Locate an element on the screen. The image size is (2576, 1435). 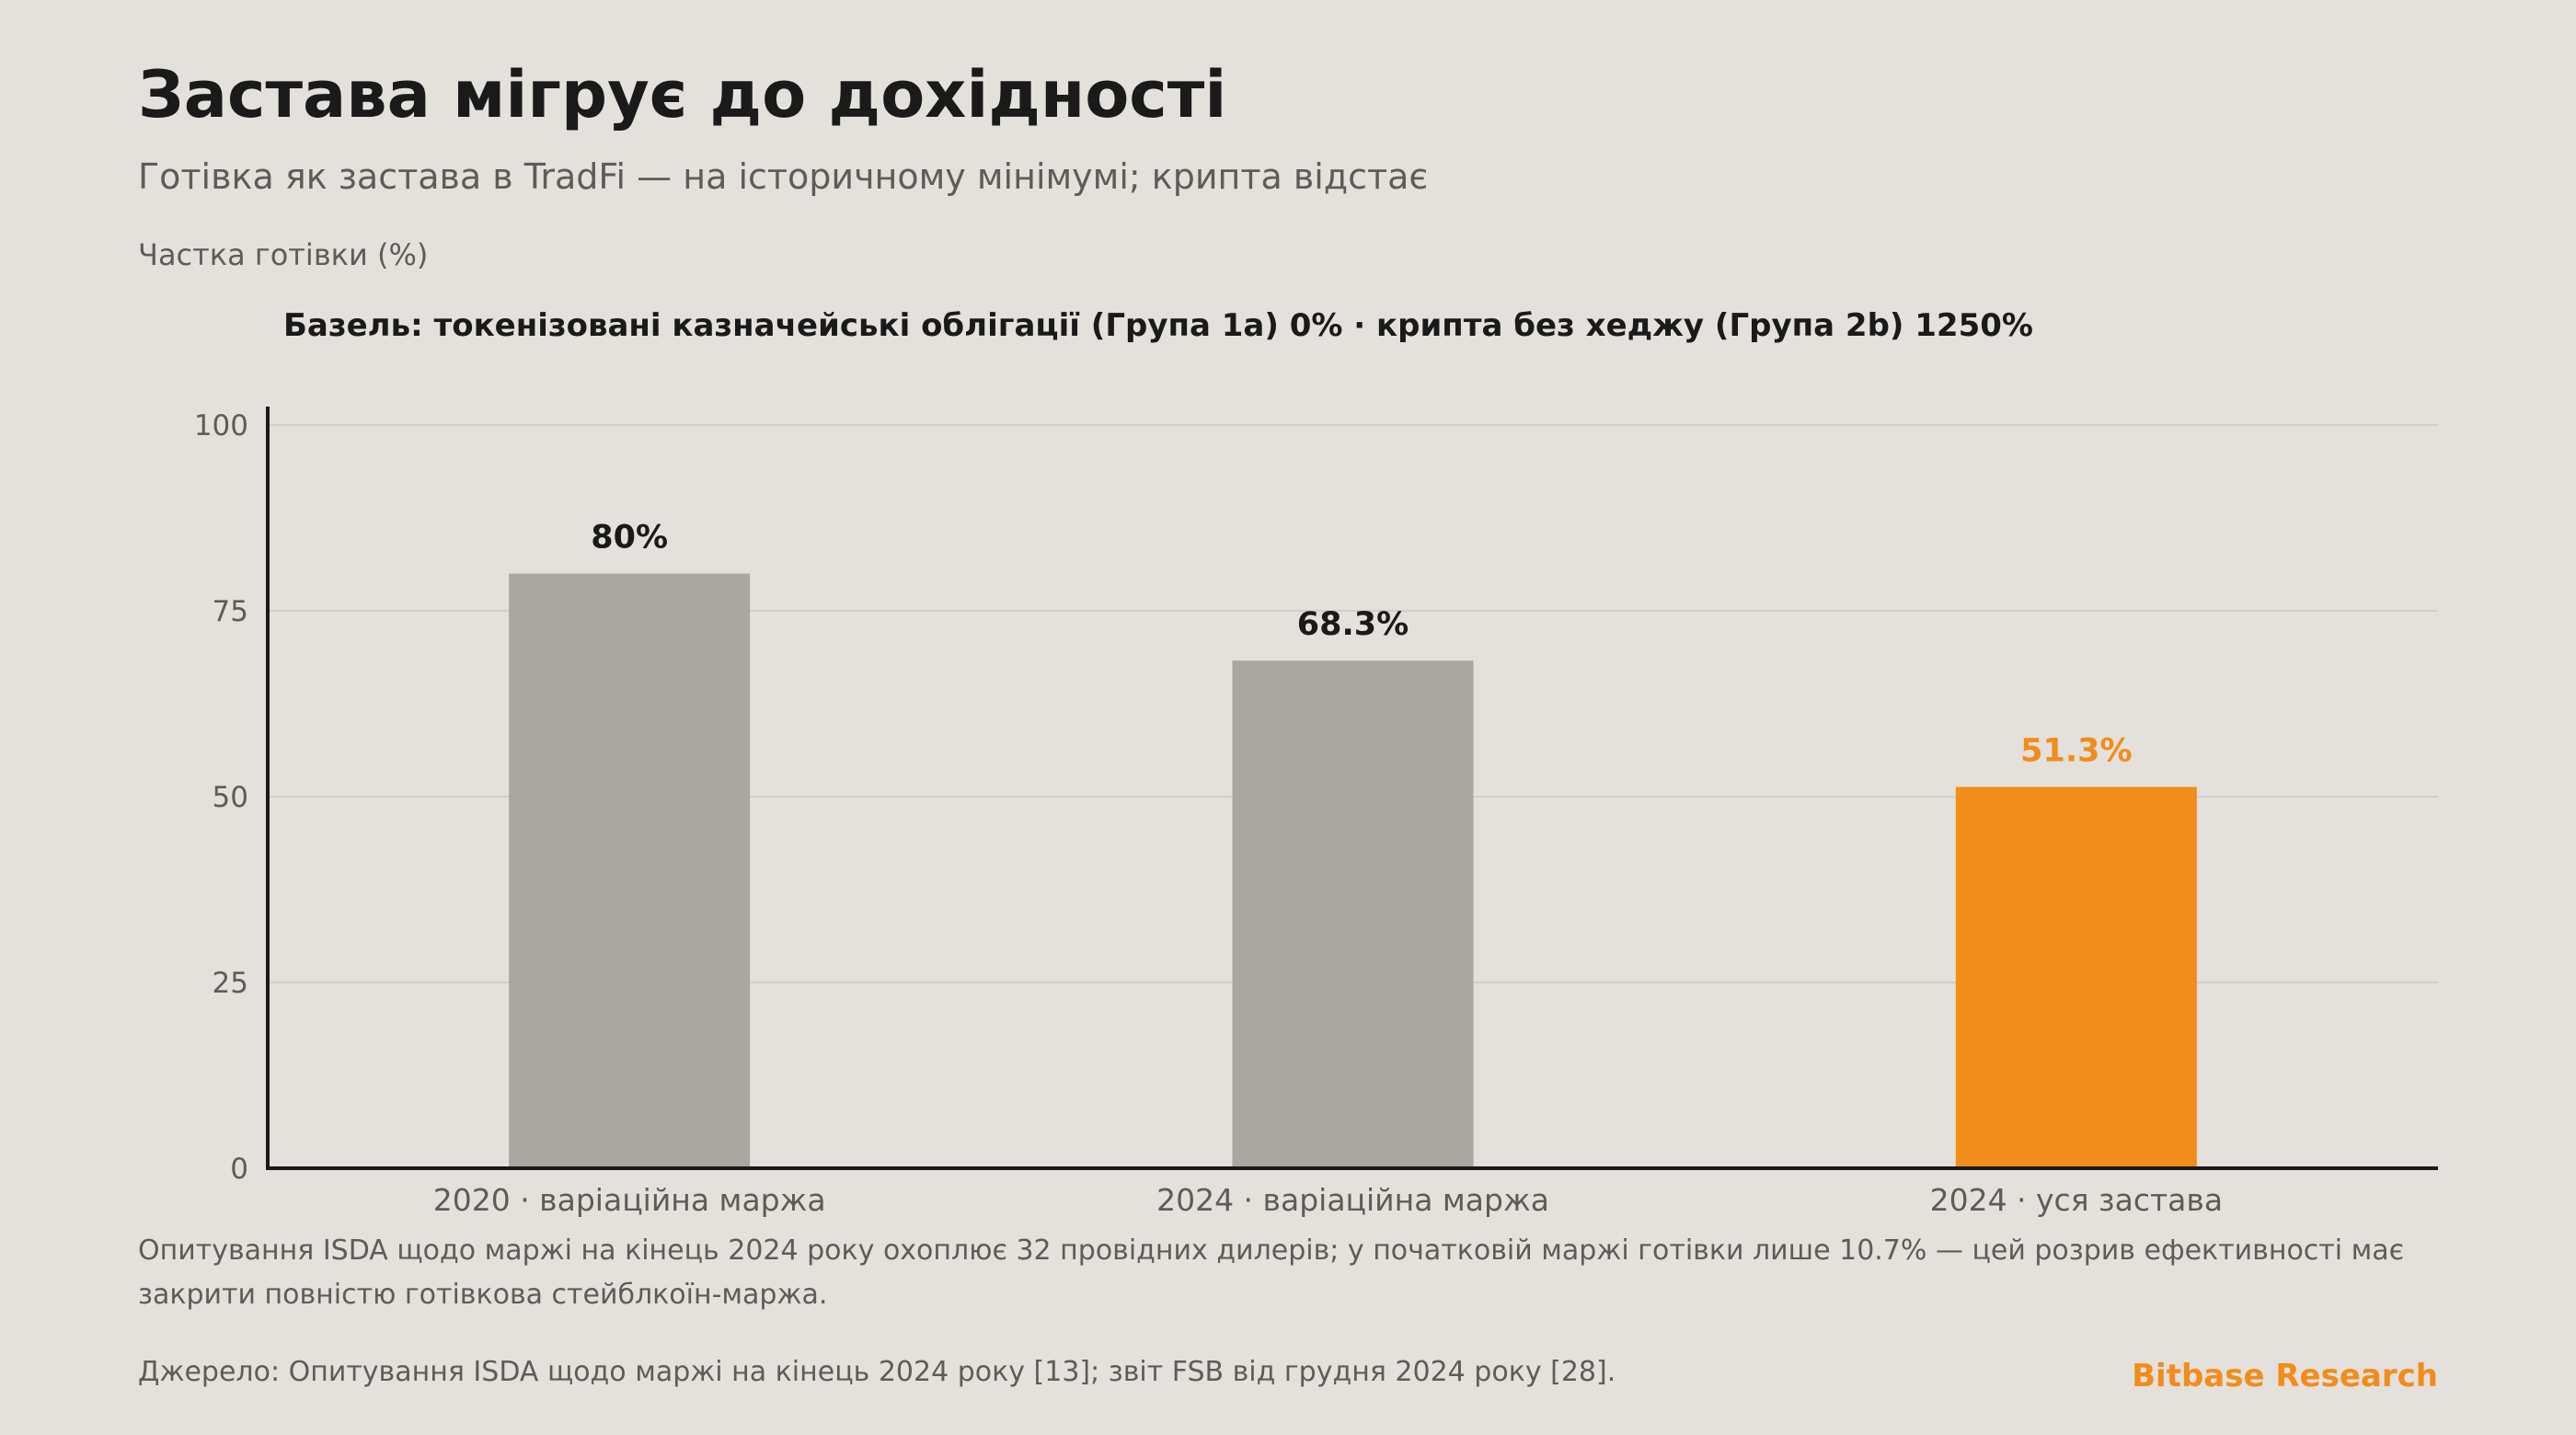
y-tick-label: 50 is located at coordinates (230, 797).